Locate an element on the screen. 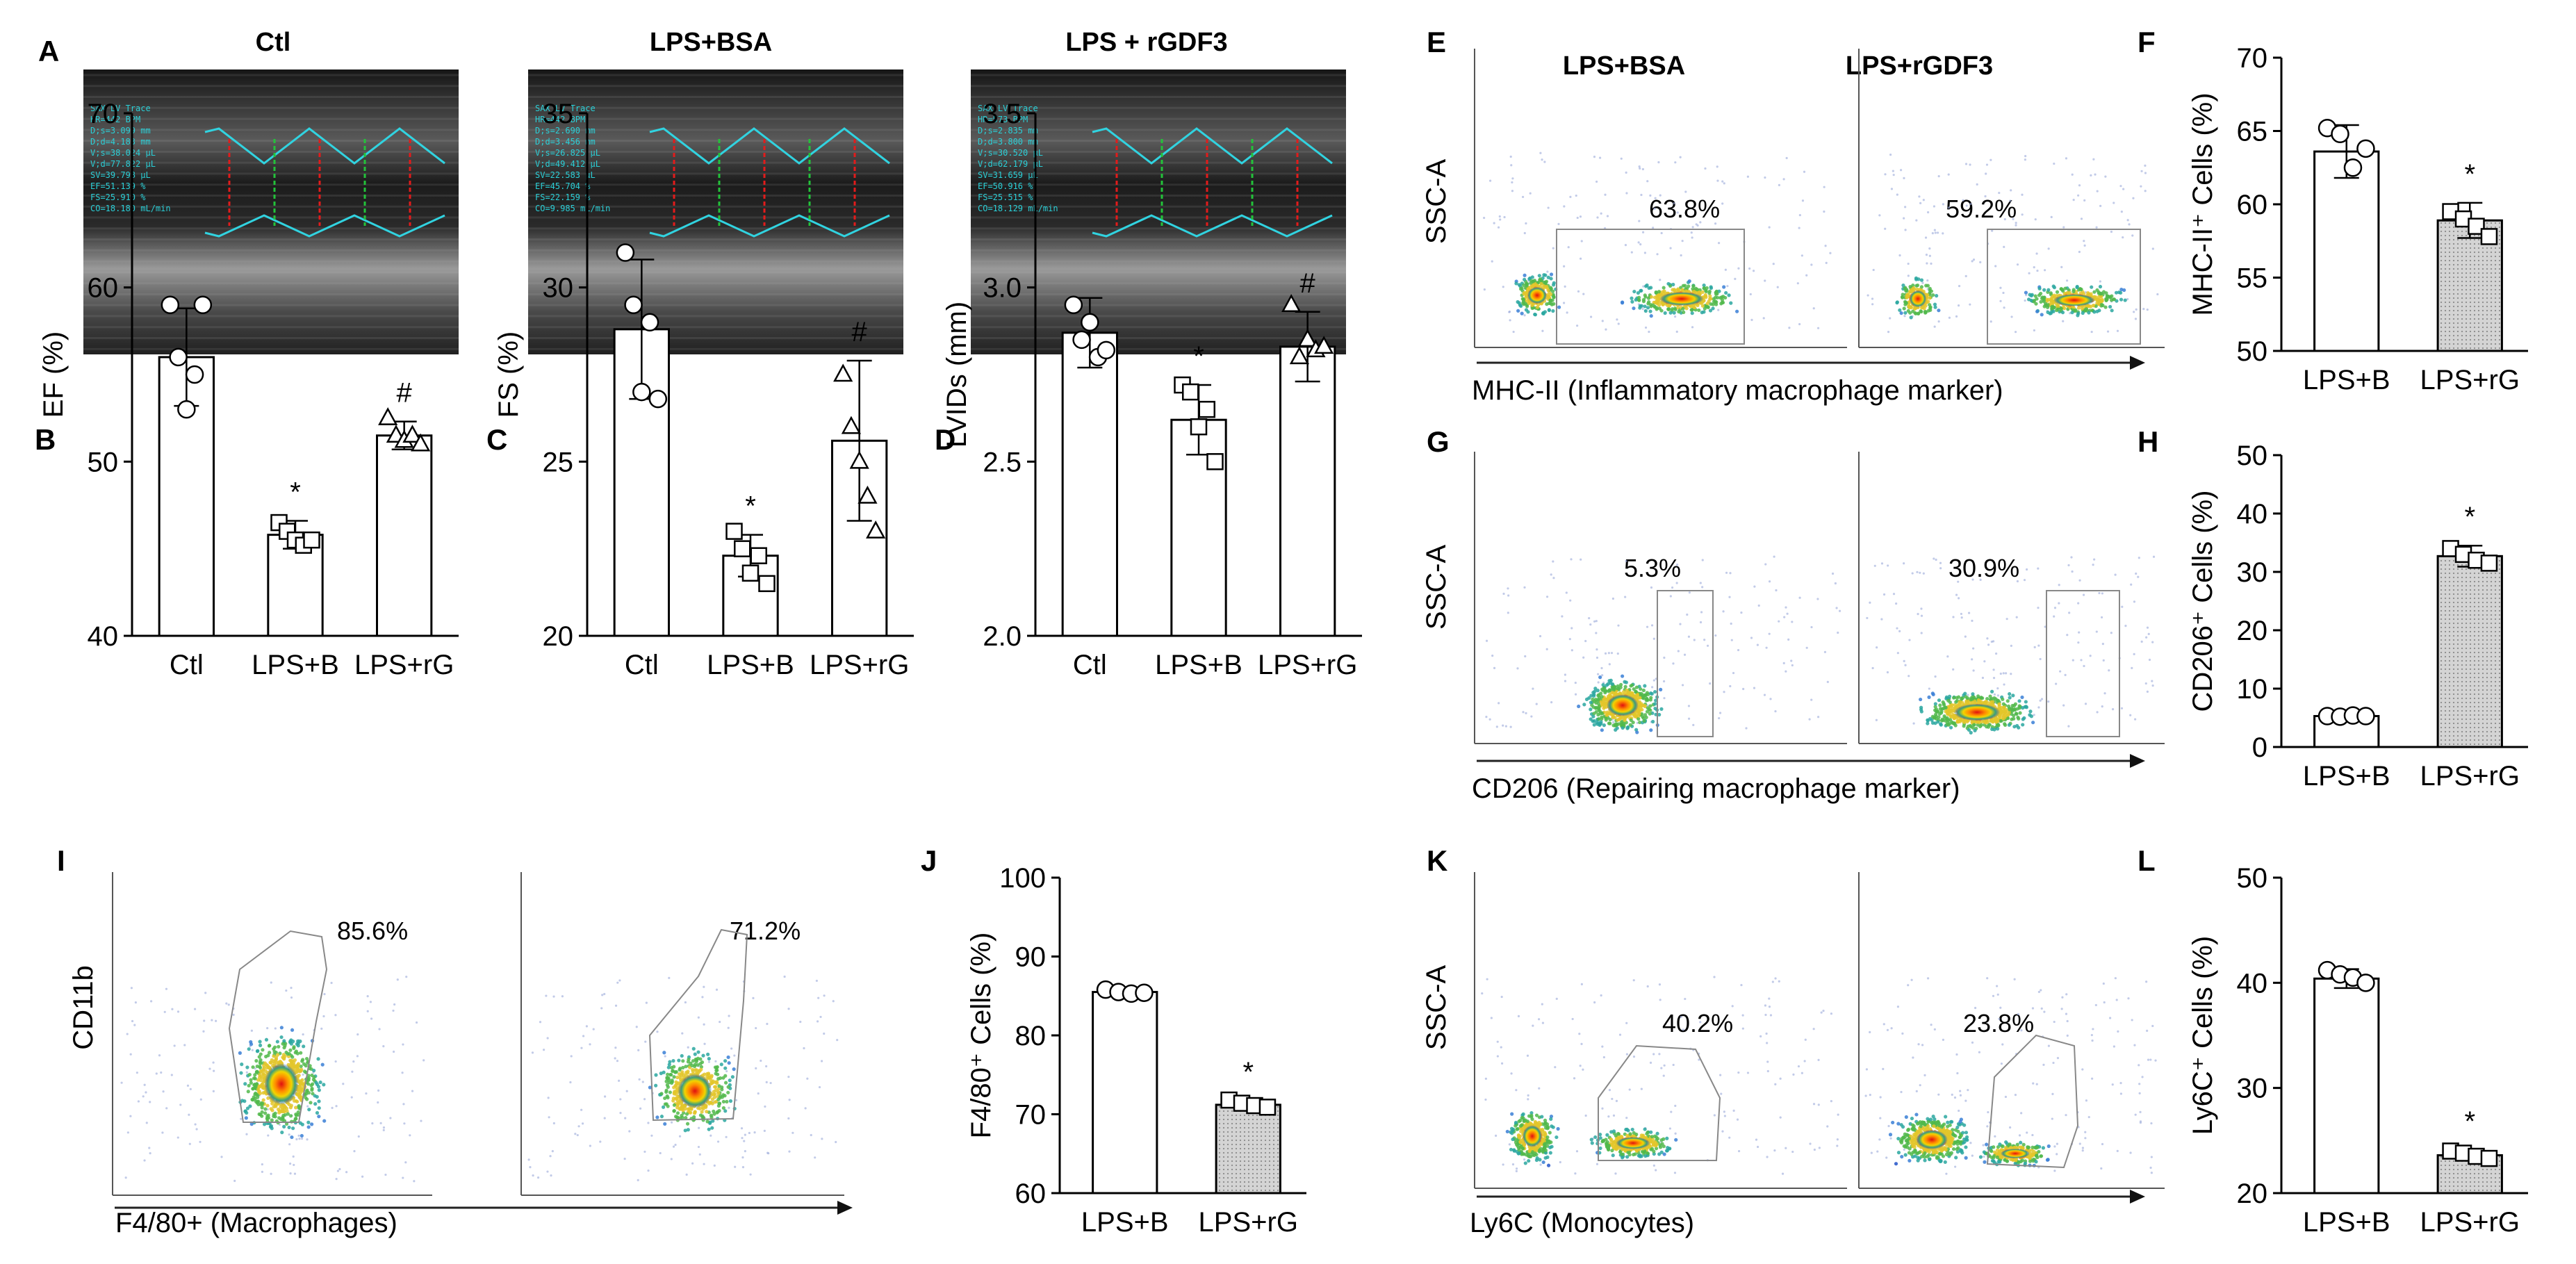 This screenshot has height=1264, width=2576. echo-readout-line: D;s=2.835 mm is located at coordinates (1008, 131).